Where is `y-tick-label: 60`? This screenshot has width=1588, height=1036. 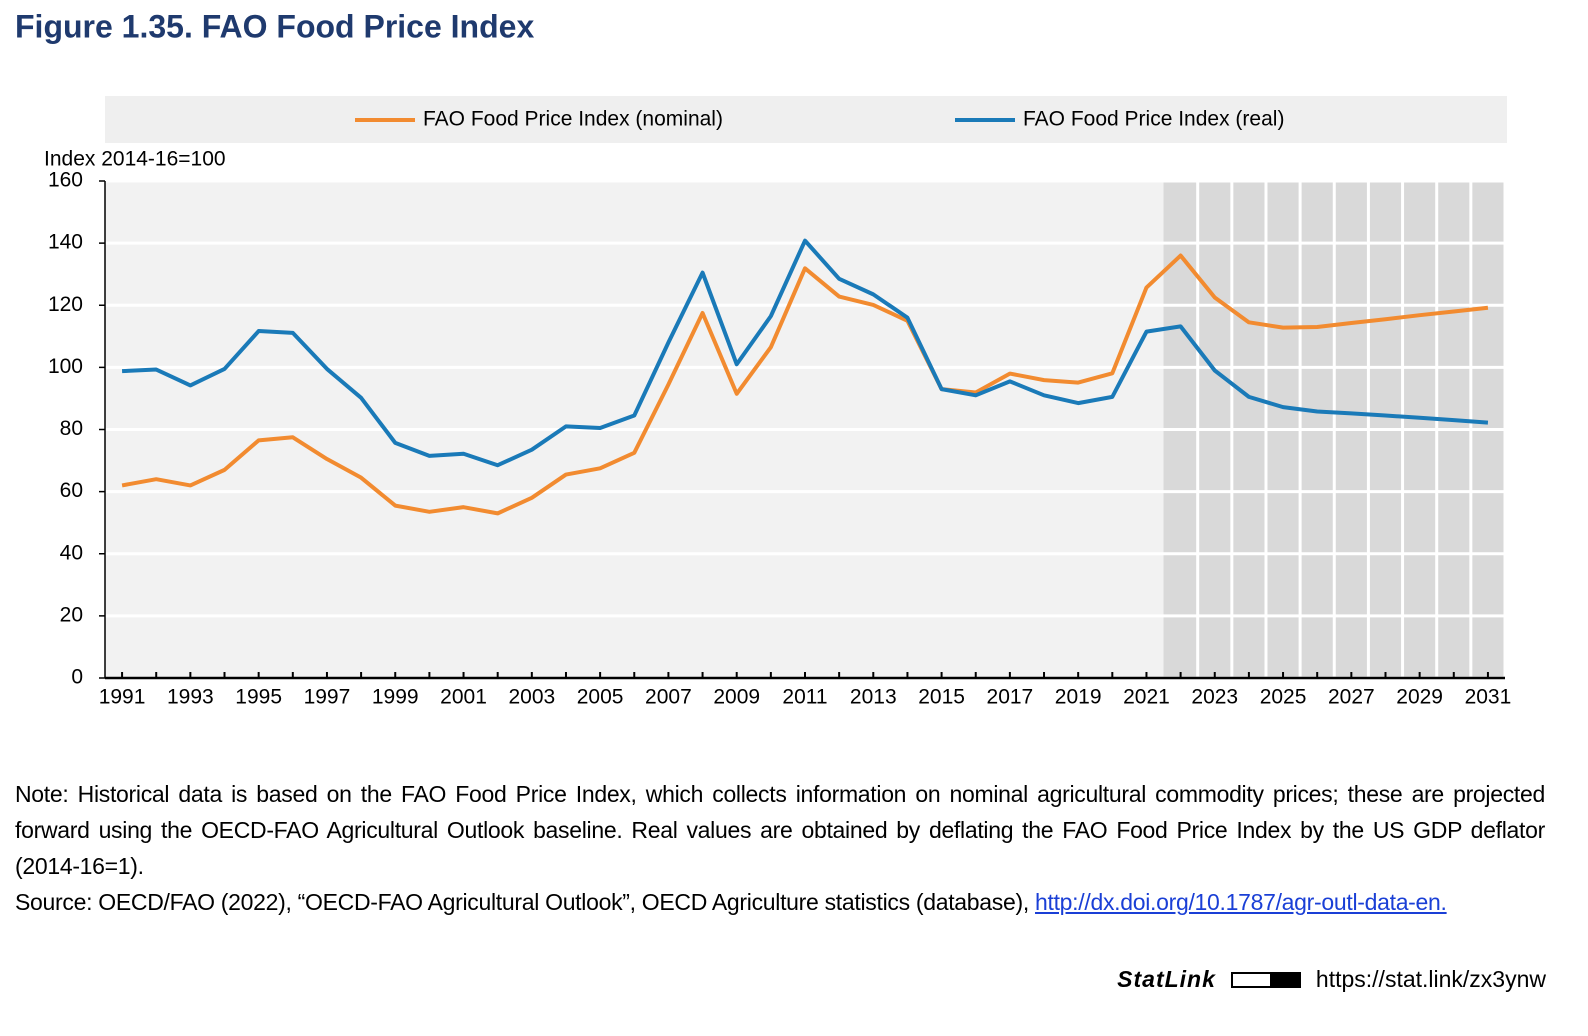 y-tick-label: 60 is located at coordinates (71, 490).